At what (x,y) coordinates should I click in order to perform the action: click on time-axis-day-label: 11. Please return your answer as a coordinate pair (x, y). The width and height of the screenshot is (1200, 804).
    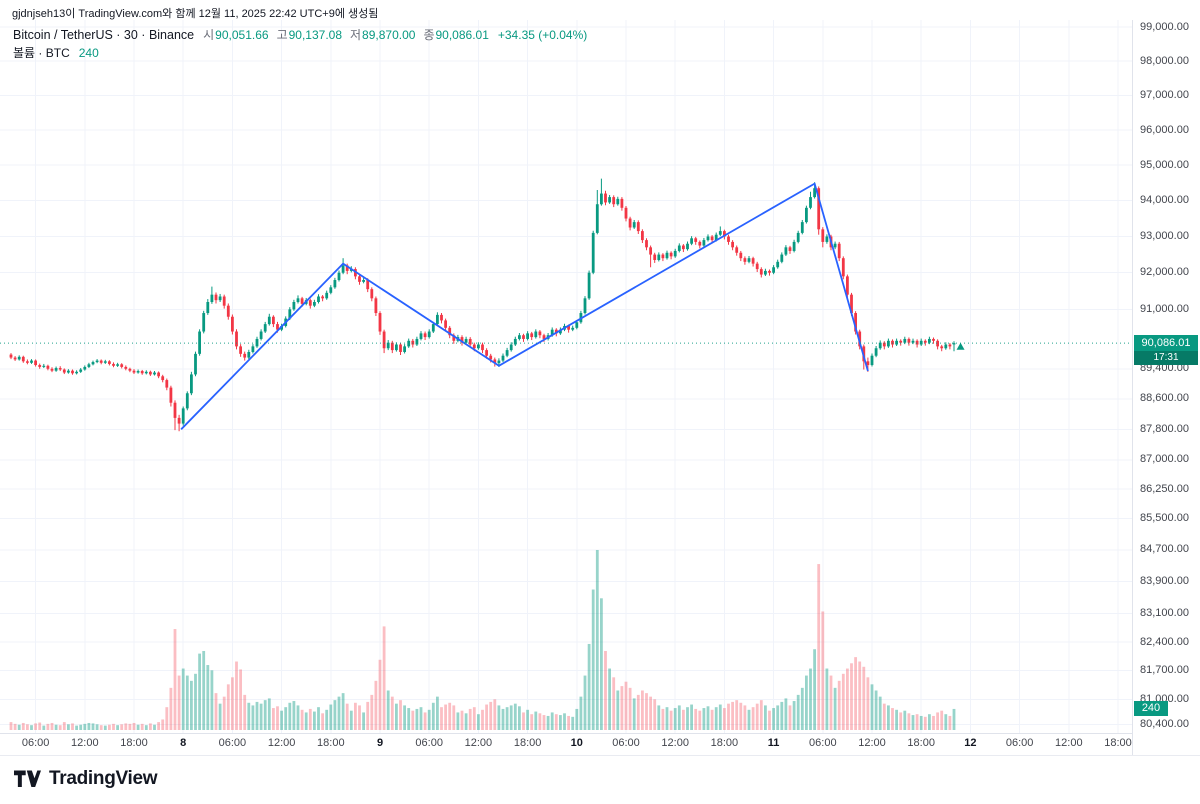
    Looking at the image, I should click on (773, 743).